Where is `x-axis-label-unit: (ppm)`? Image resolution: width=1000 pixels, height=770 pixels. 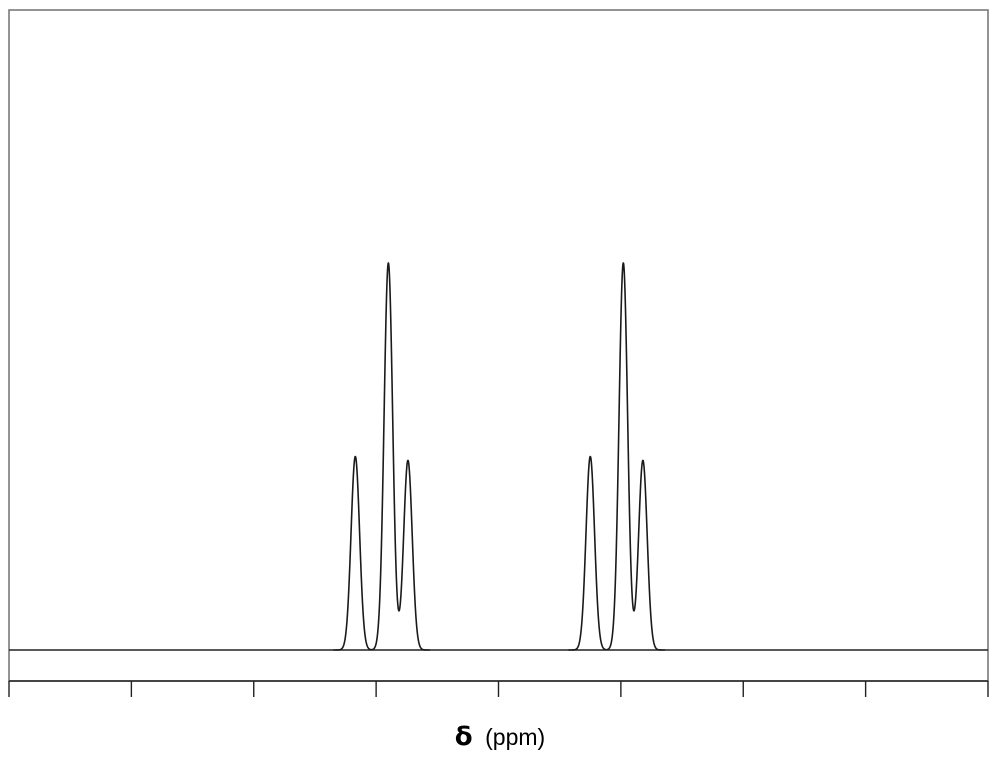
x-axis-label-unit: (ppm) is located at coordinates (515, 737).